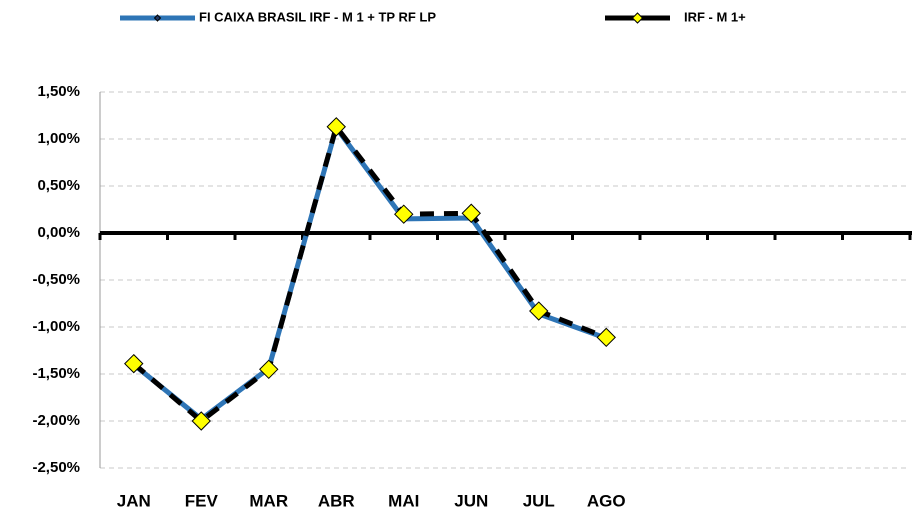 The image size is (912, 514). What do you see at coordinates (715, 16) in the screenshot?
I see `legend-label: IRF - M 1+` at bounding box center [715, 16].